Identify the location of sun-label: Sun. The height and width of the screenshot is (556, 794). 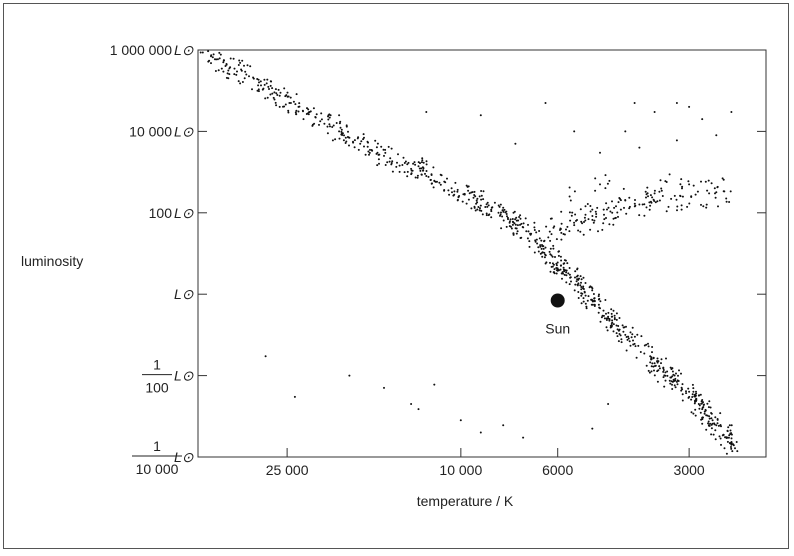
(557, 329).